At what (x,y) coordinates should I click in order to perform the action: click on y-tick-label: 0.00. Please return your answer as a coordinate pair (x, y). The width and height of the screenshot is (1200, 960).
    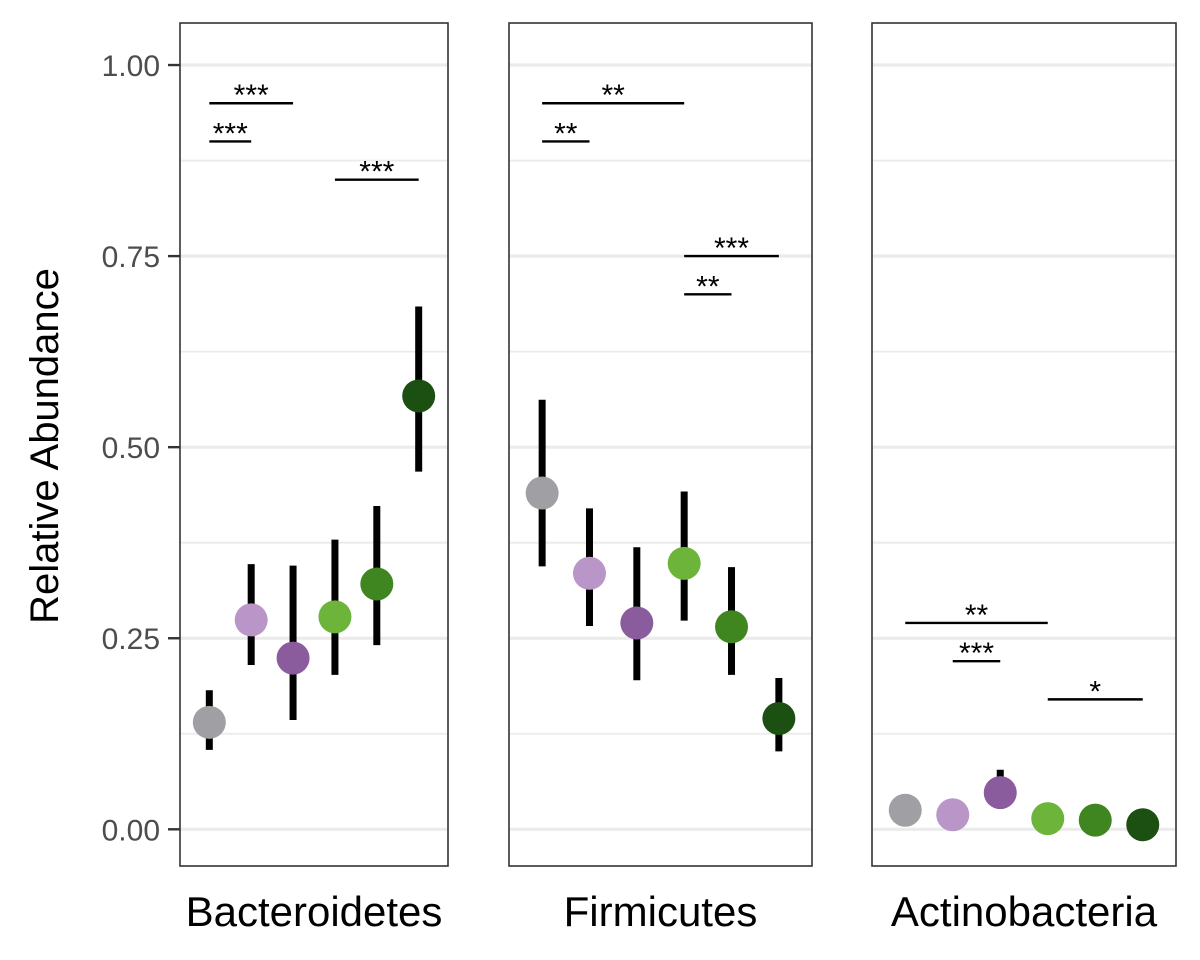
    Looking at the image, I should click on (131, 830).